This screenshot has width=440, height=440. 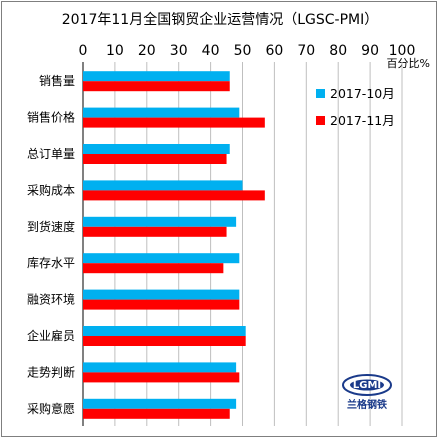 What do you see at coordinates (147, 51) in the screenshot?
I see `x-tick-label: 20` at bounding box center [147, 51].